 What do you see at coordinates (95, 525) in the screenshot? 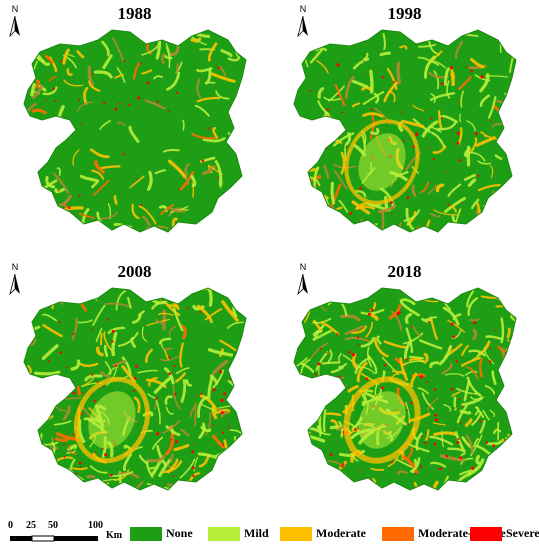
I see `scale-tick-label: 100` at bounding box center [95, 525].